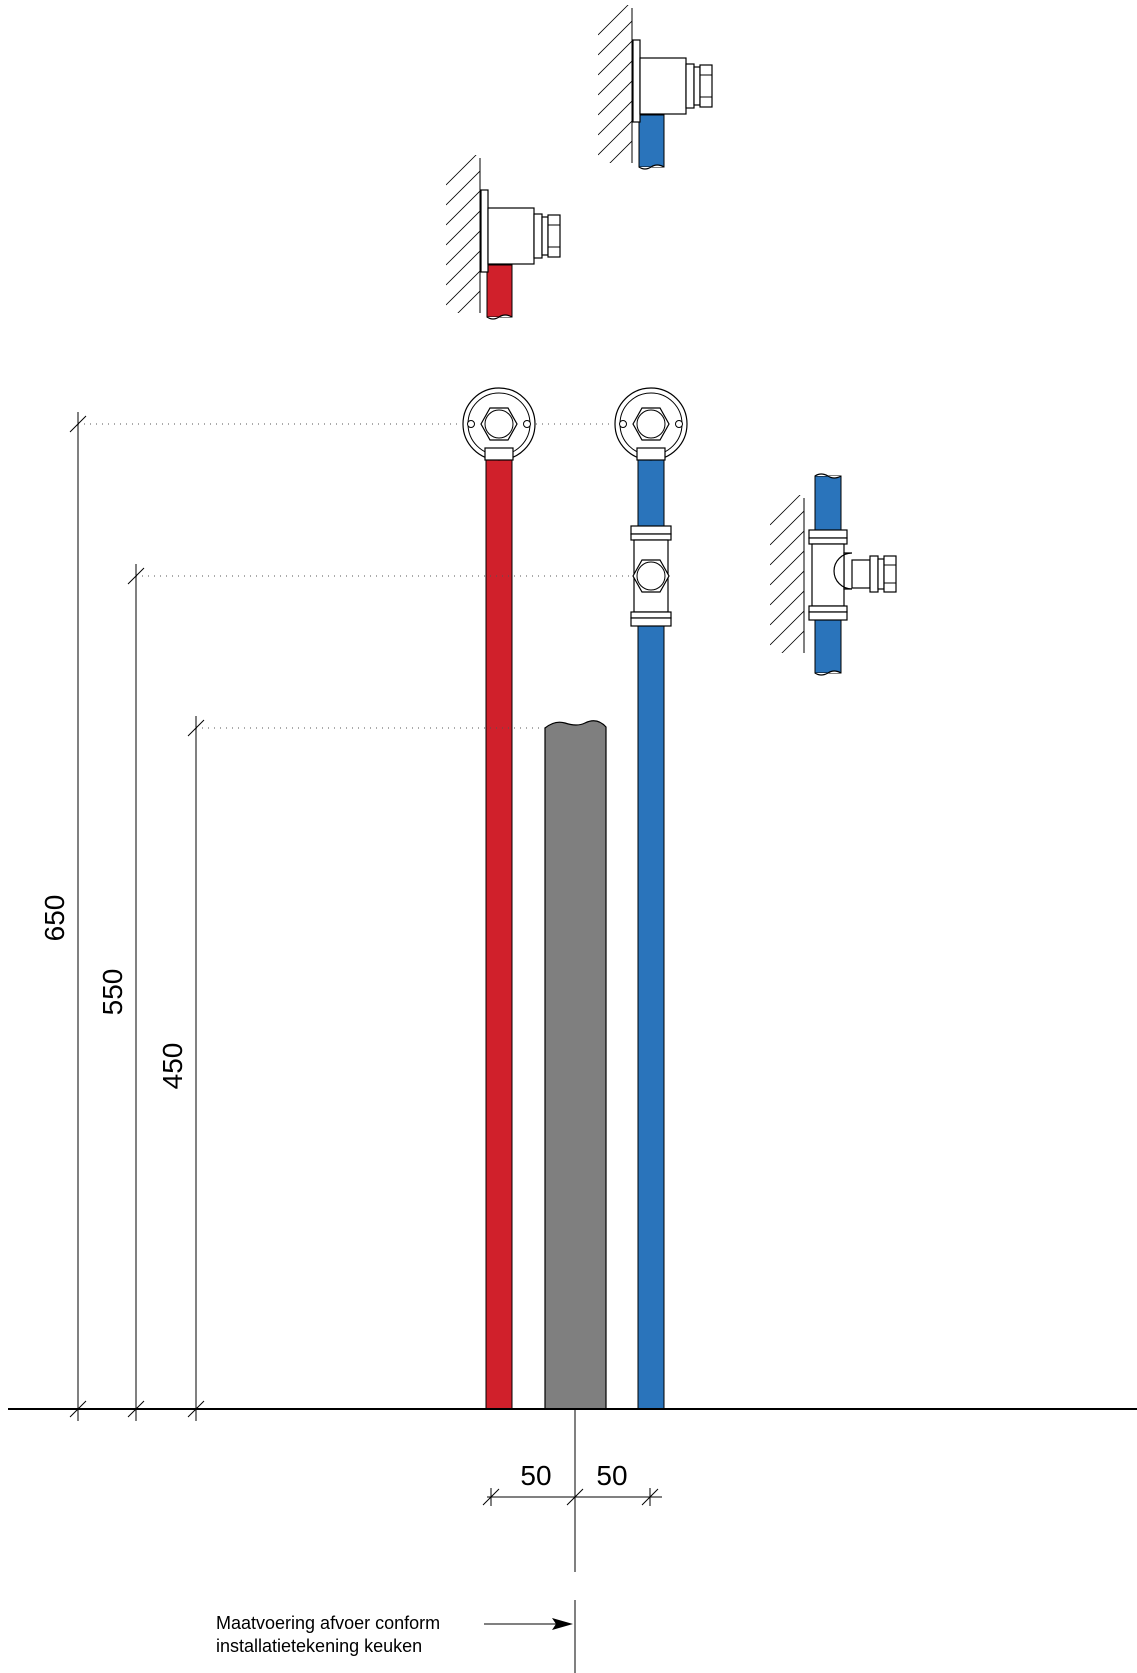 This screenshot has width=1137, height=1673. I want to click on cold-pipe-upper, so click(828, 506).